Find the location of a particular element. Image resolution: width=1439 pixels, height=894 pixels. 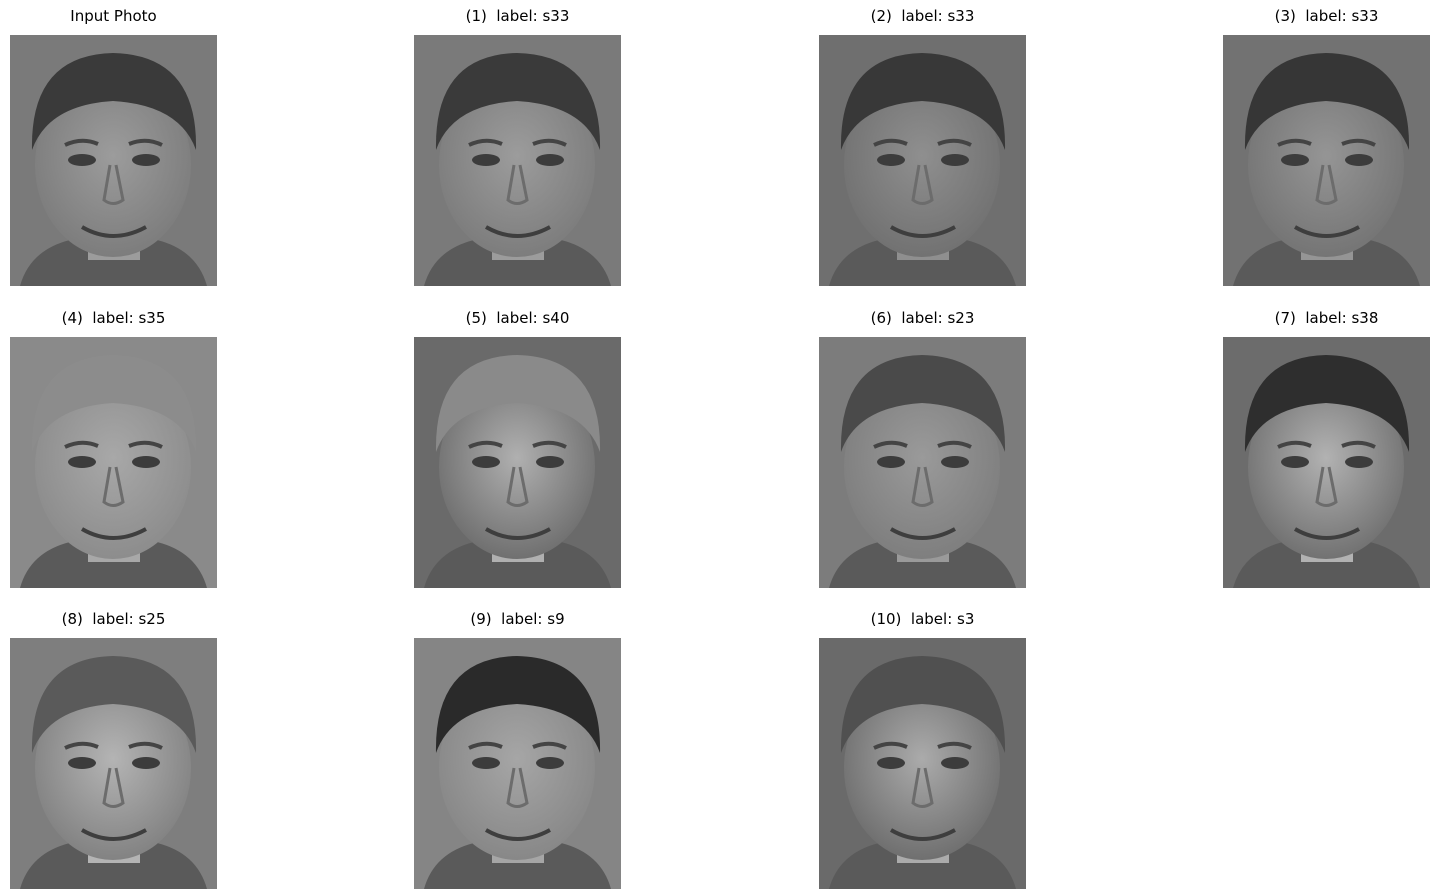

result-panel: Input Photo is located at coordinates (113, 145).